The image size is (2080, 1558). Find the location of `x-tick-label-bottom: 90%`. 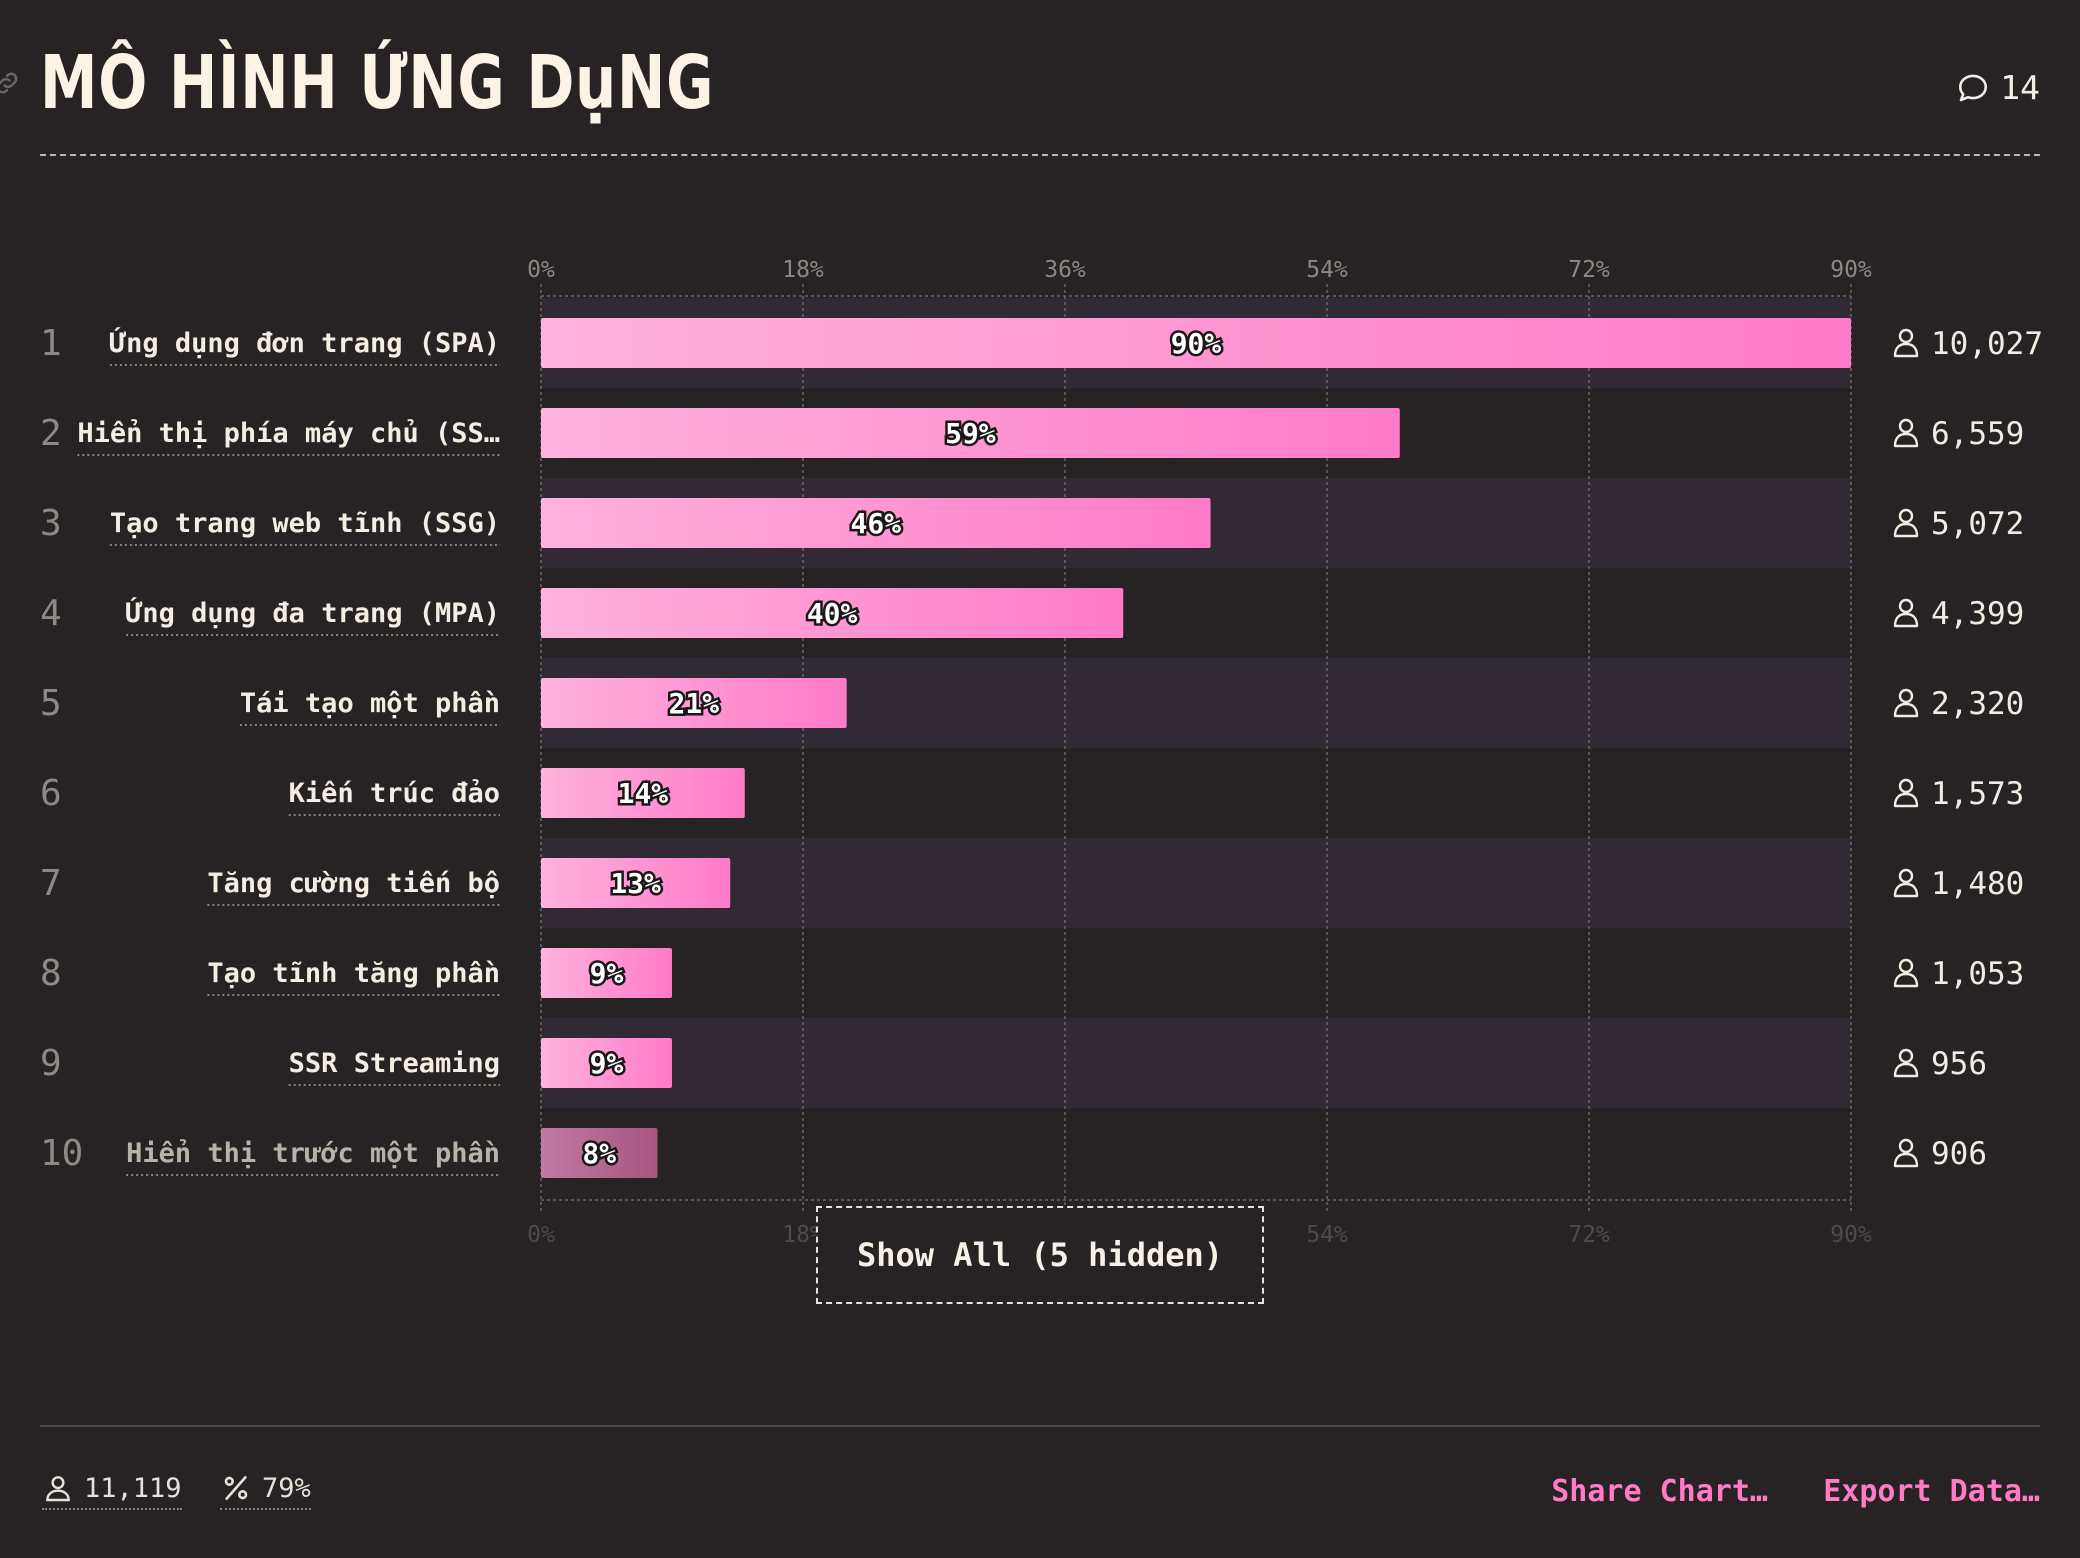

x-tick-label-bottom: 90% is located at coordinates (1851, 1235).